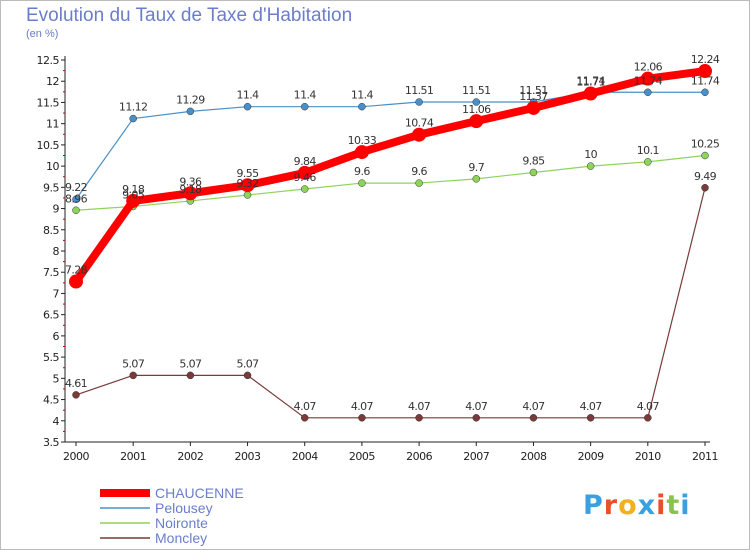 The height and width of the screenshot is (550, 750). Describe the element at coordinates (673, 505) in the screenshot. I see `logo-letter: t` at that location.